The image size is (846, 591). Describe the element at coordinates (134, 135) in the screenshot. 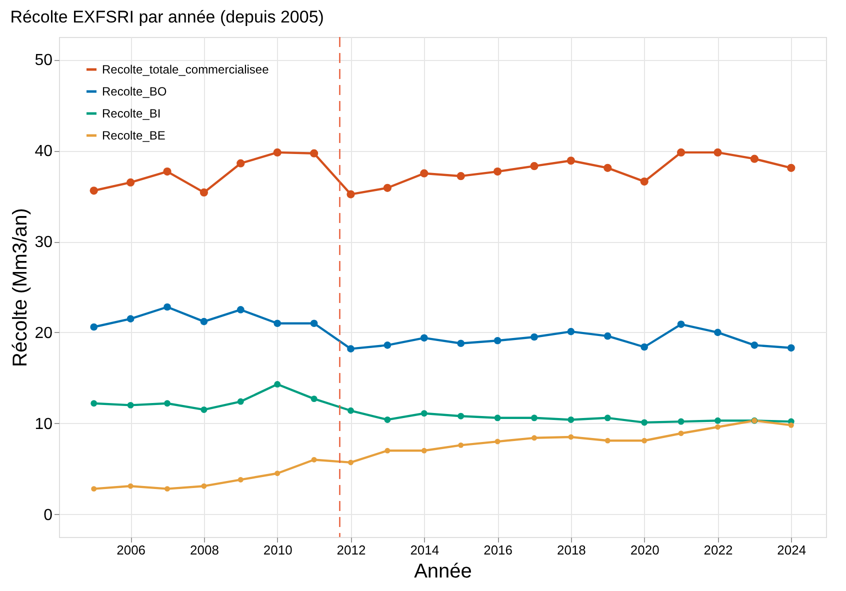

I see `legend-label: Recolte_BE` at that location.